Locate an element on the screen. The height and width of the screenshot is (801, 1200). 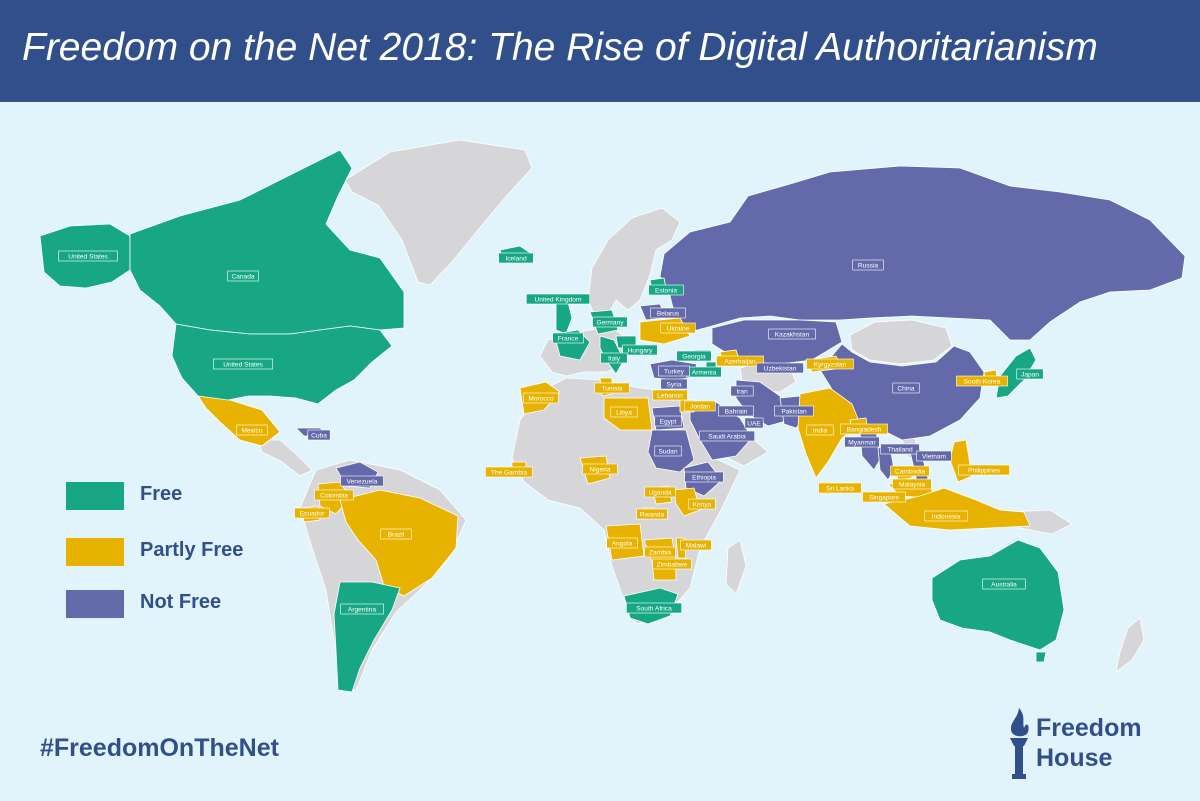
country-label-text: Kazakhstan is located at coordinates (792, 335).